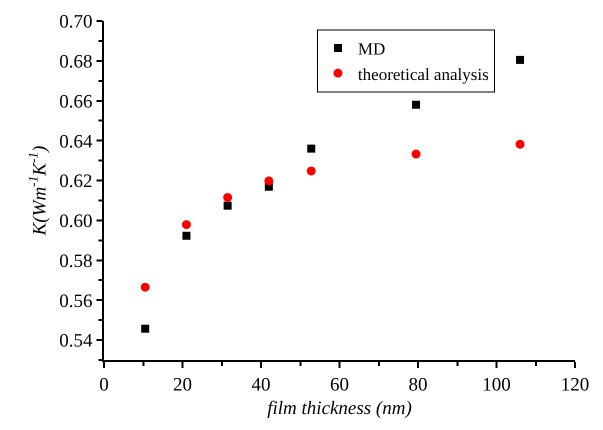 This screenshot has width=603, height=430. I want to click on y-tick-label: 0.68, so click(75, 62).